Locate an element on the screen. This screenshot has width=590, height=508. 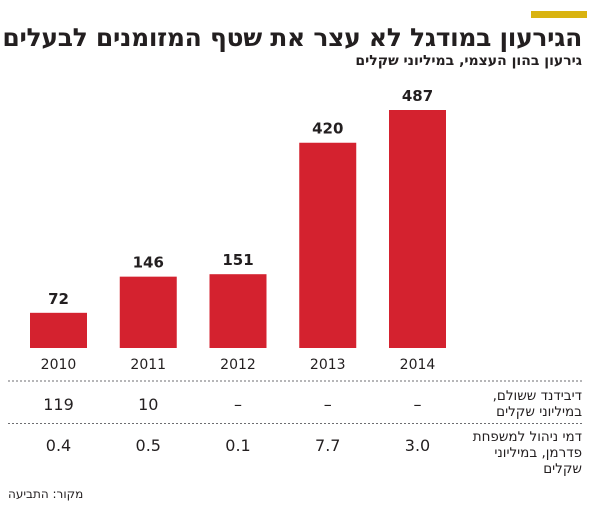
x-axis-labels-layer: 2010 2011 2012 2013 2014 is located at coordinates (238, 365).